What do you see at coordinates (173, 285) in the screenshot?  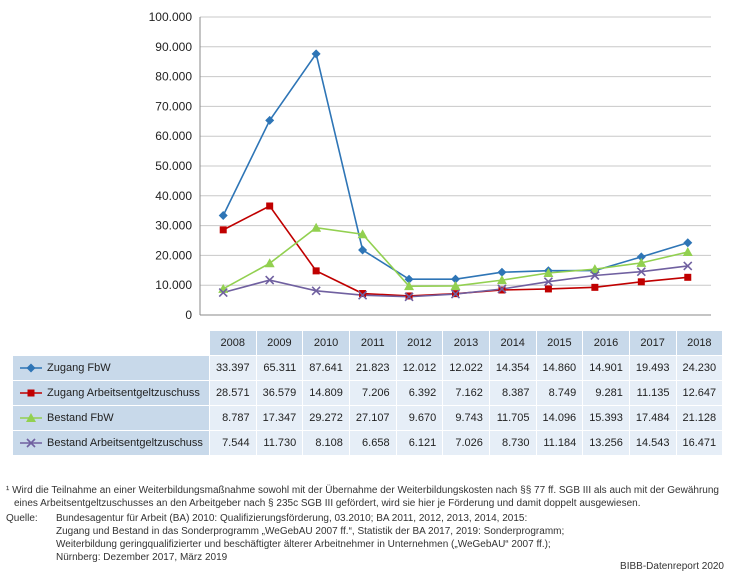 I see `y-tick-label: 10.000` at bounding box center [173, 285].